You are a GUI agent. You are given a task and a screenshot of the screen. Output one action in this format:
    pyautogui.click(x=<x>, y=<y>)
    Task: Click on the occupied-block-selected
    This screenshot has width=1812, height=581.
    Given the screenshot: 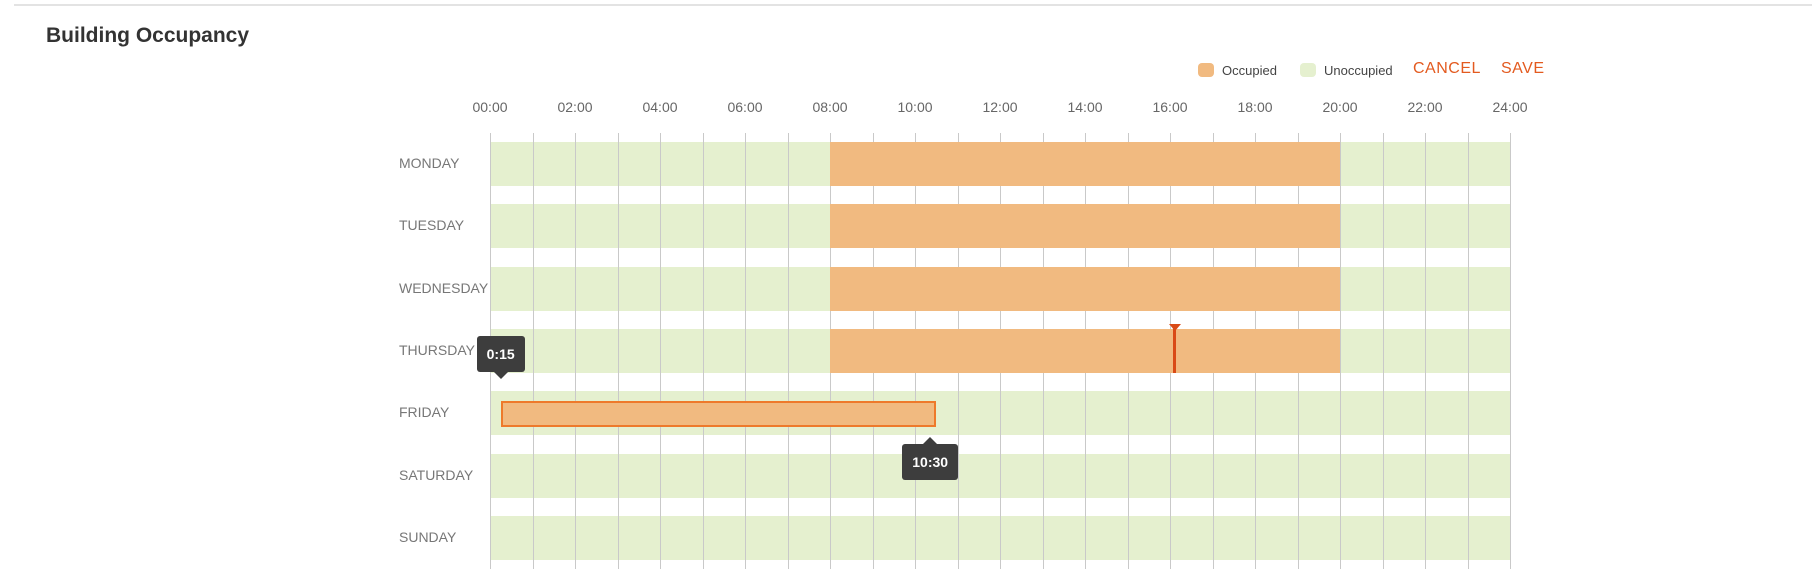 What is the action you would take?
    pyautogui.click(x=718, y=414)
    